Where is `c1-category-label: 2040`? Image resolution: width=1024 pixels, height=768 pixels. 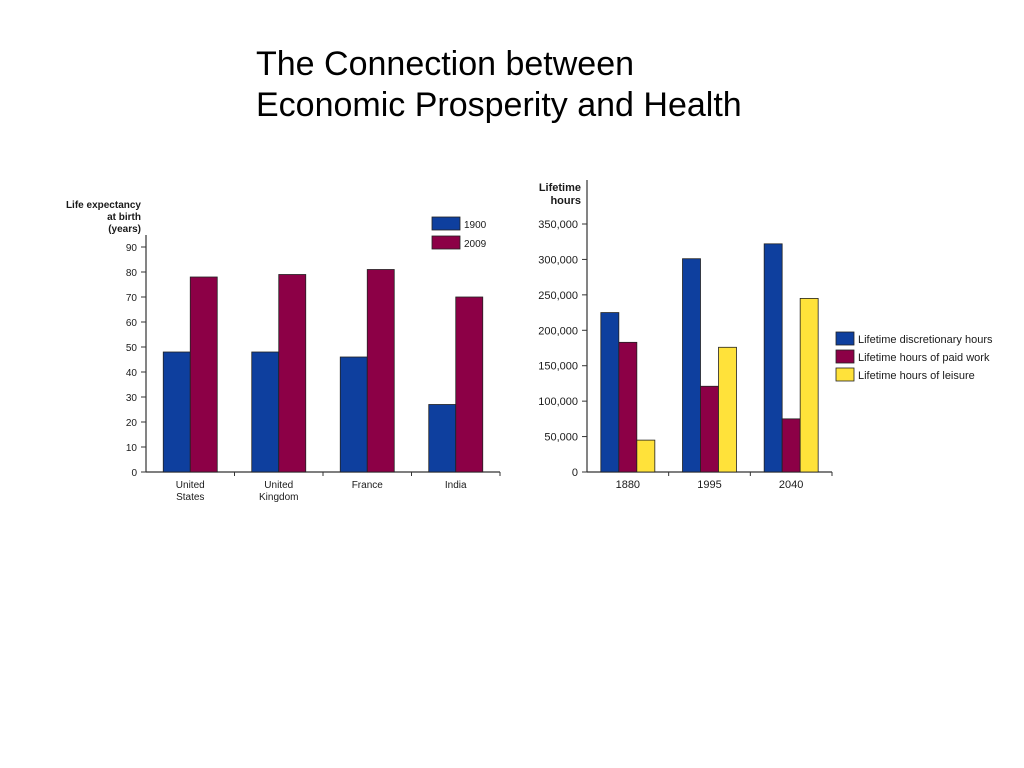 c1-category-label: 2040 is located at coordinates (791, 485).